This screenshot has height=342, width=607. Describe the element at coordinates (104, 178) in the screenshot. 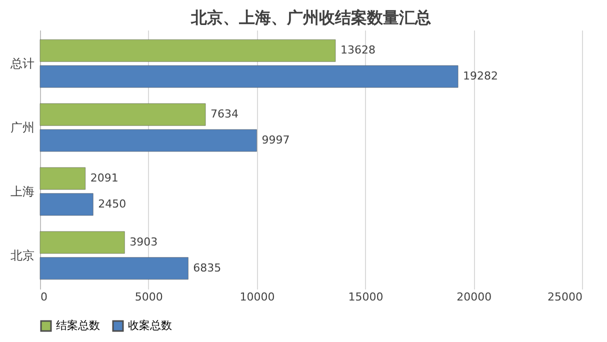

I see `data-label: 2091` at that location.